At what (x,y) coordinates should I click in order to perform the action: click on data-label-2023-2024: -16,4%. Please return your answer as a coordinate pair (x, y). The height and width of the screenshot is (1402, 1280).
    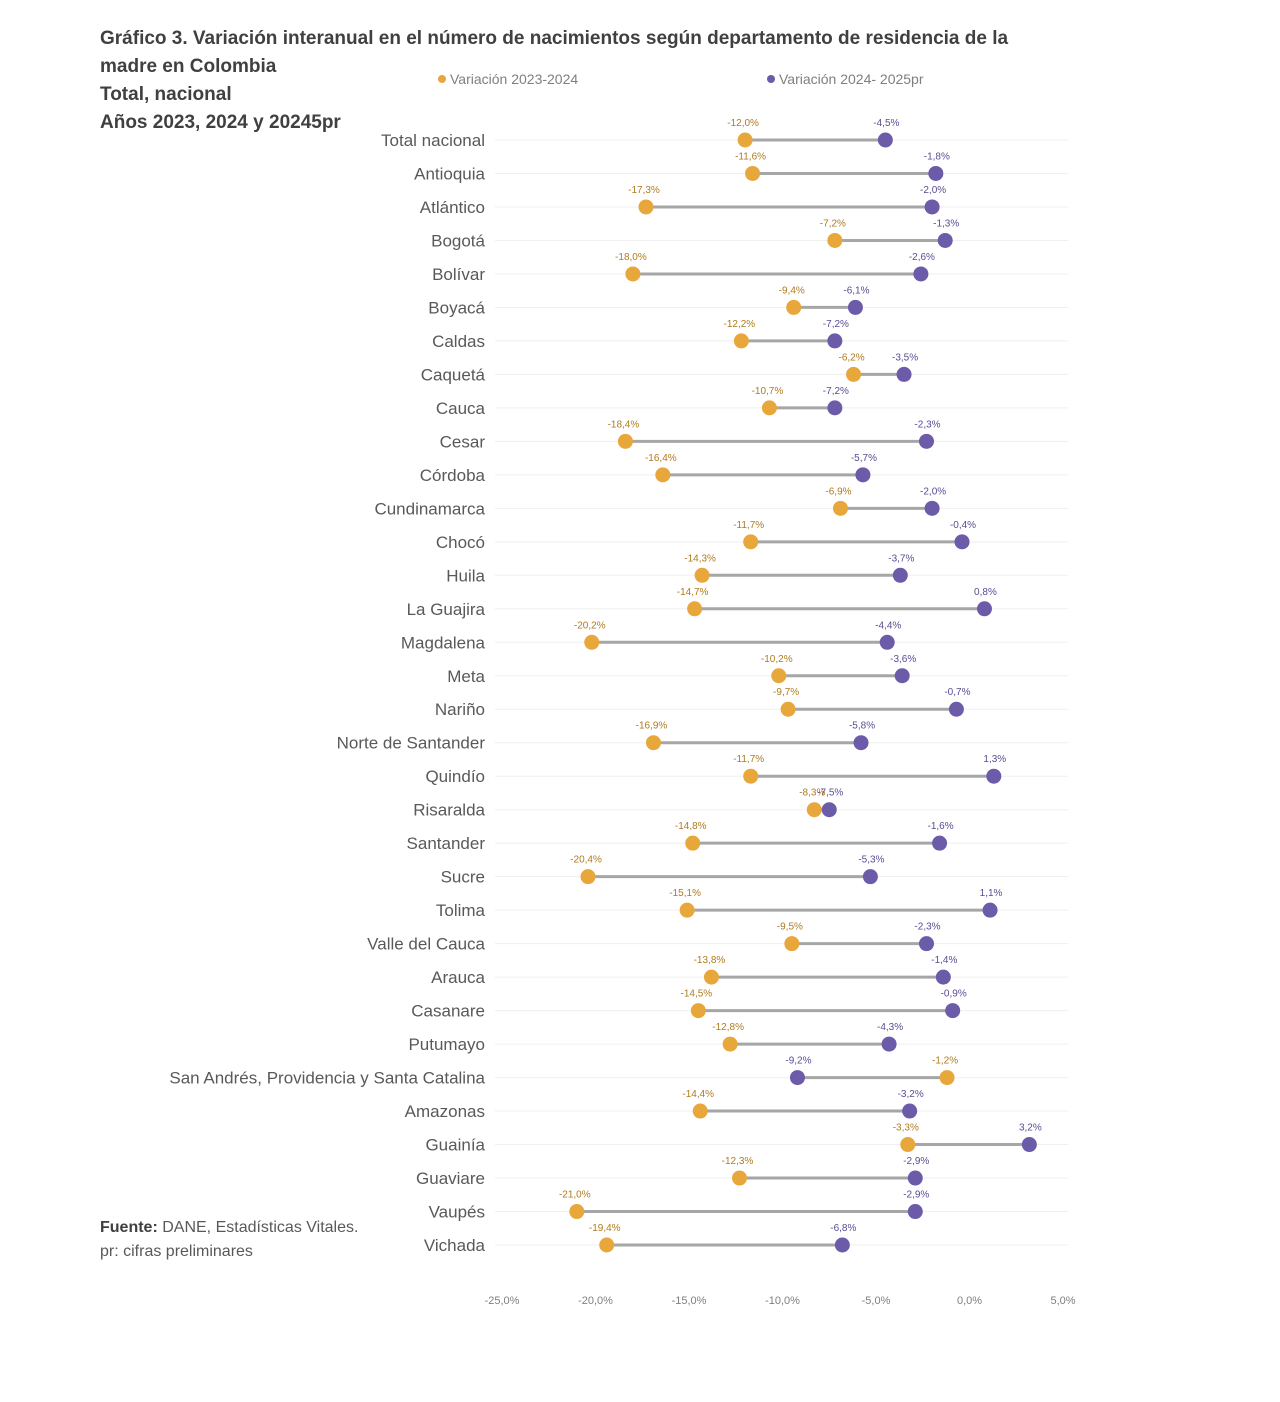
    Looking at the image, I should click on (661, 458).